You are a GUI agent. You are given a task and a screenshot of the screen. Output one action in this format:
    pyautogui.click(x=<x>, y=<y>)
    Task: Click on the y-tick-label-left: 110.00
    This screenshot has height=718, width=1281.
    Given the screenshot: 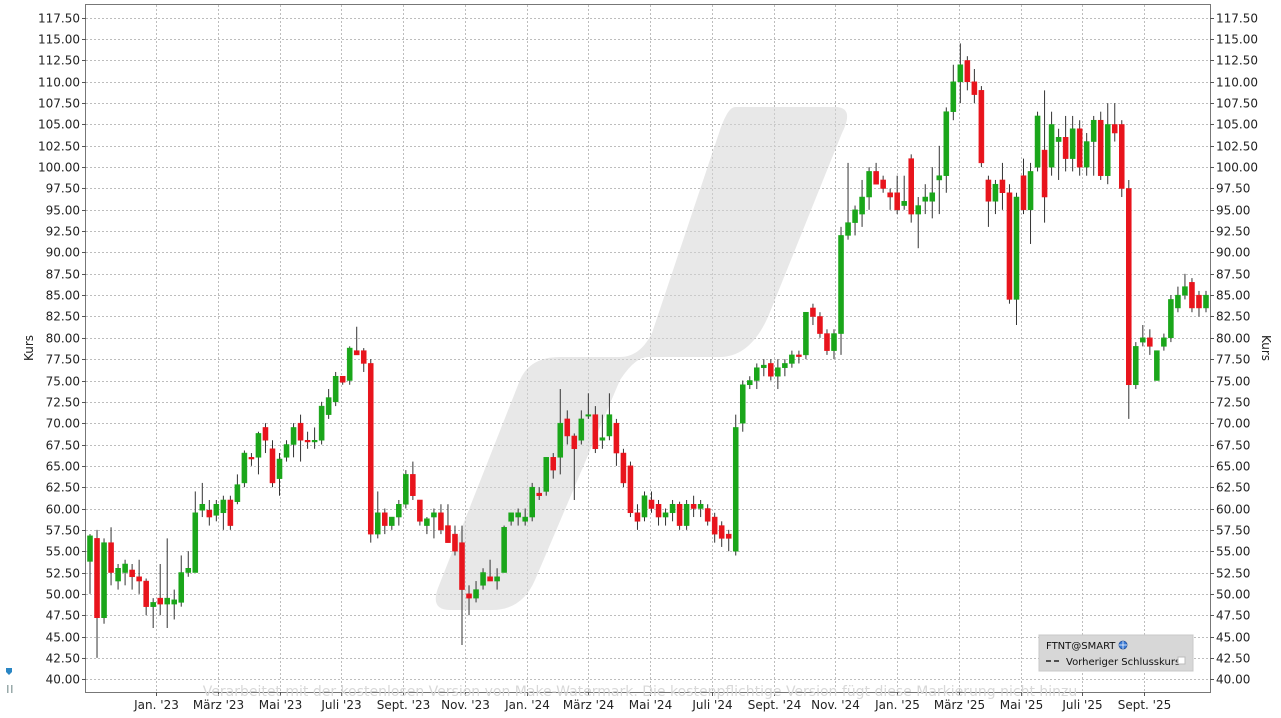 What is the action you would take?
    pyautogui.click(x=59, y=83)
    